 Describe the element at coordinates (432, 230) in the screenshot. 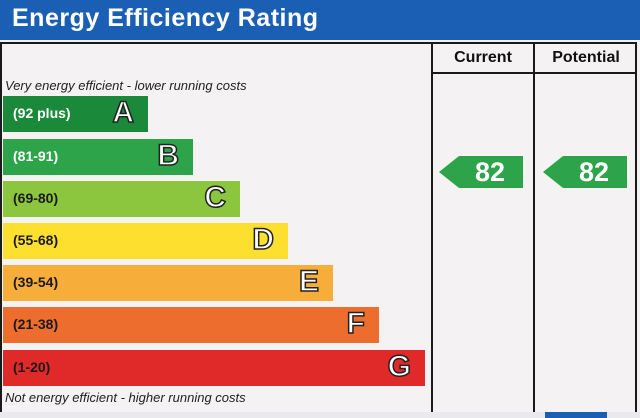

I see `divider-current` at that location.